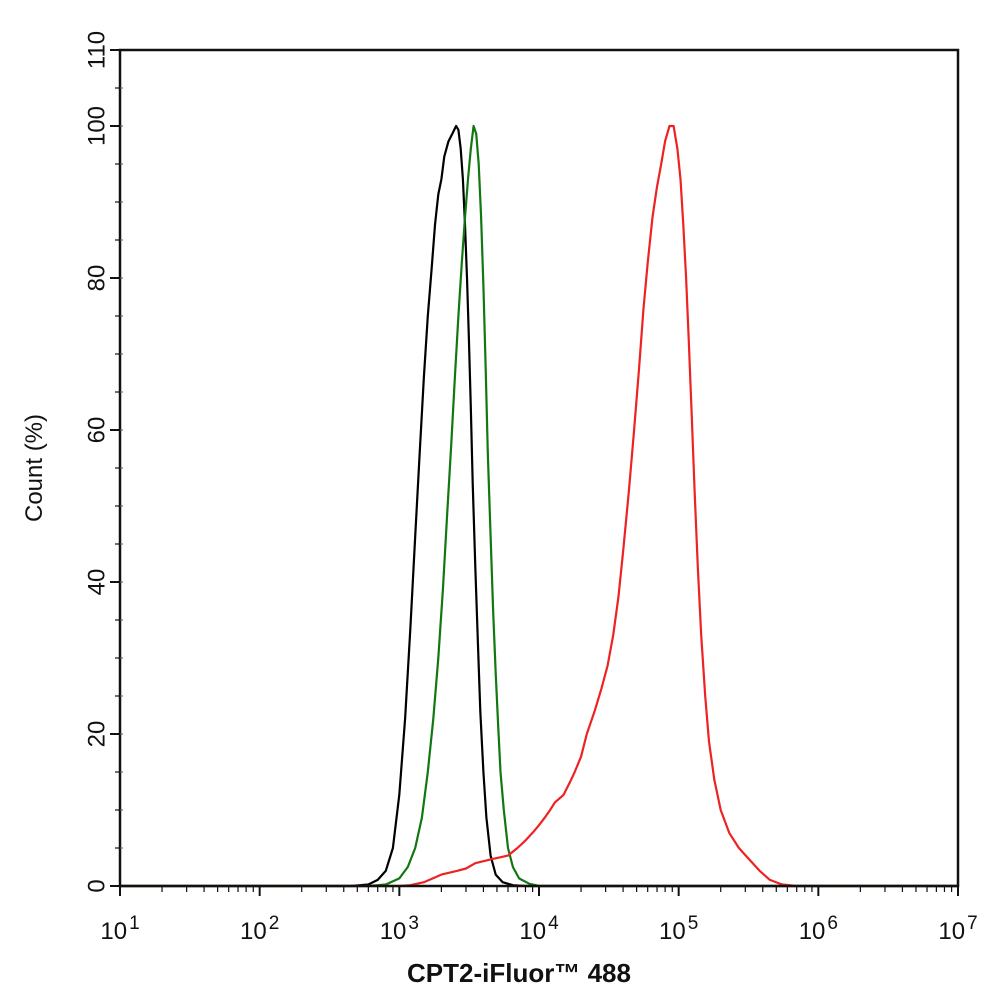 The image size is (994, 1002). What do you see at coordinates (96, 582) in the screenshot?
I see `y-tick-label: 40` at bounding box center [96, 582].